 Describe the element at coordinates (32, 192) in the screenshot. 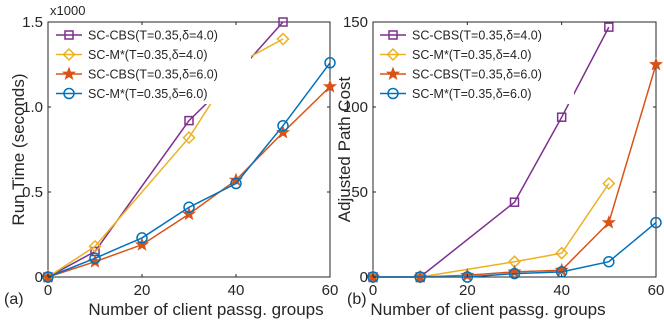

I see `y-tick-label: 0.5` at that location.